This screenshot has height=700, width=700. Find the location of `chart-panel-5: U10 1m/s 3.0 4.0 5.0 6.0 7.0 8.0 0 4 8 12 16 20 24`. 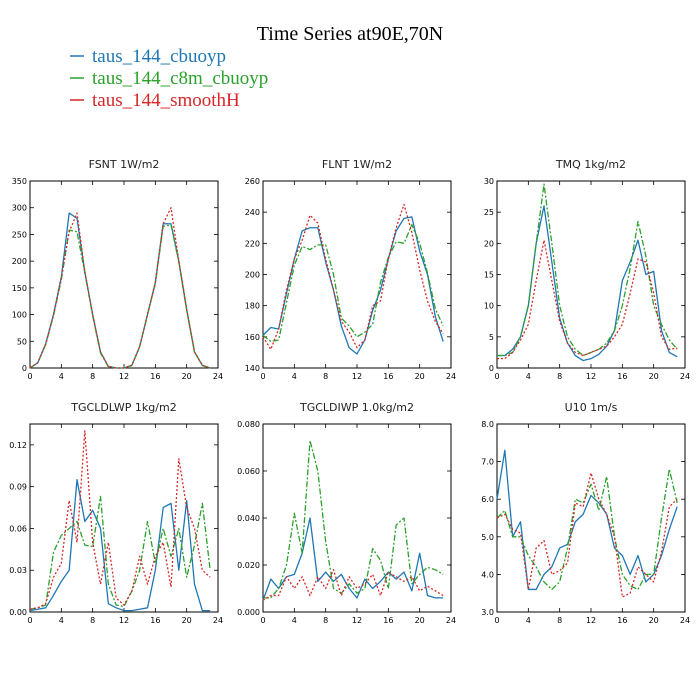

chart-panel-5: U10 1m/s 3.0 4.0 5.0 6.0 7.0 8.0 0 4 8 12 16 20 24 is located at coordinates (585, 513).